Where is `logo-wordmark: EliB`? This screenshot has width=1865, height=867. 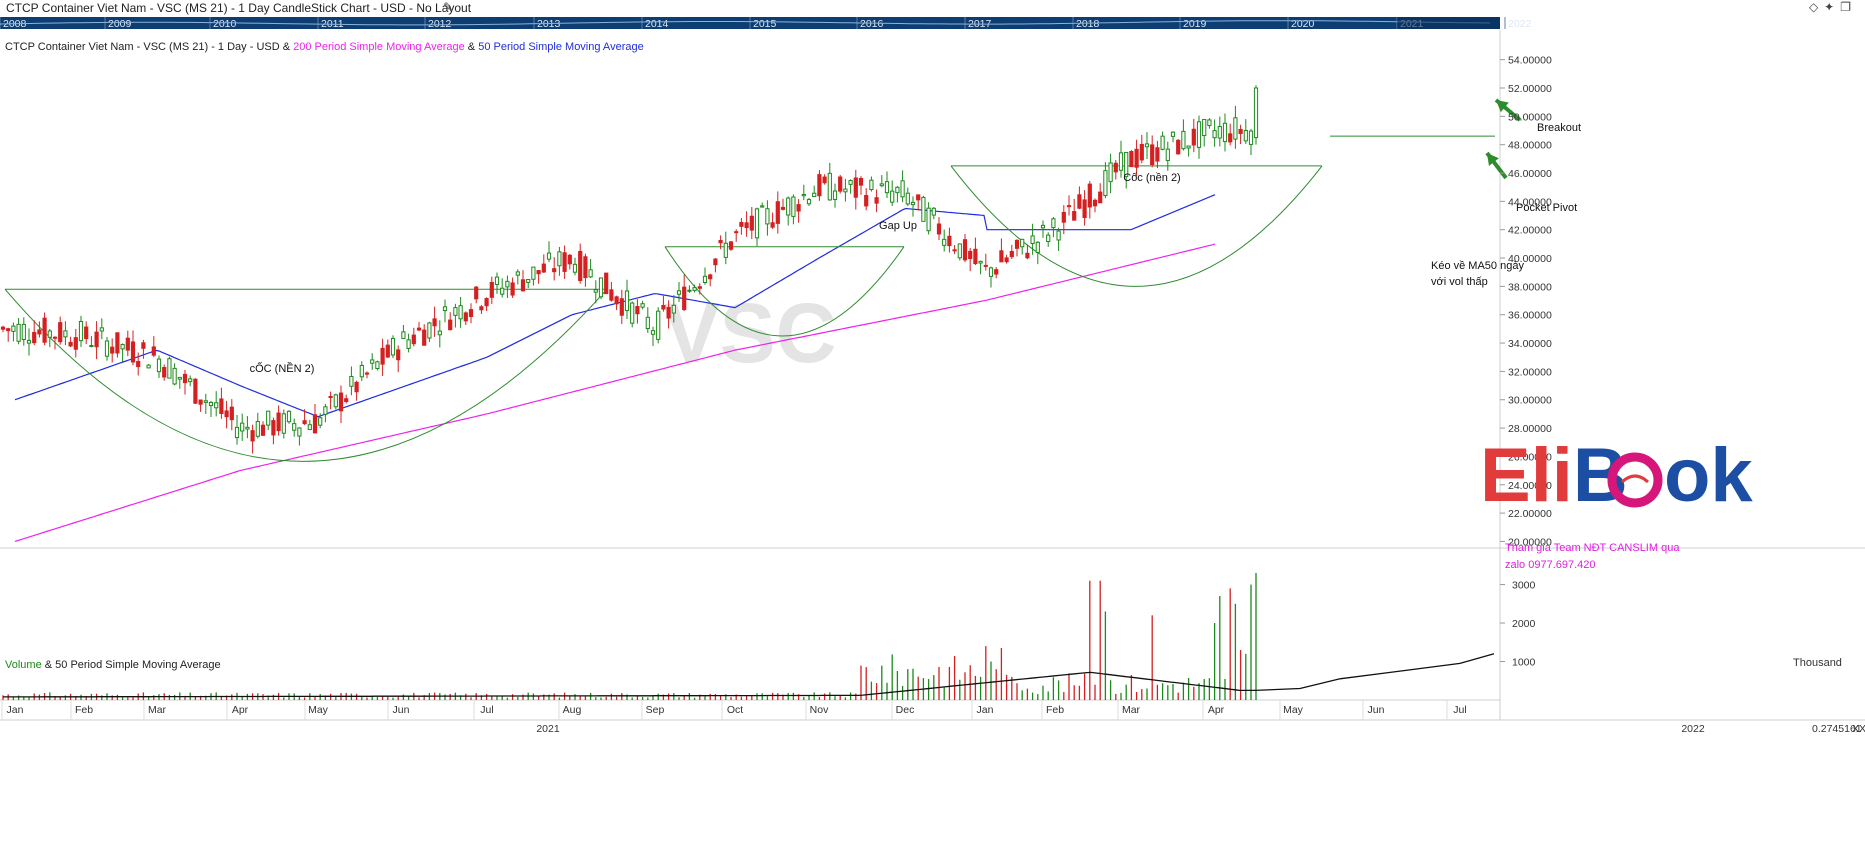 logo-wordmark: EliB is located at coordinates (1554, 475).